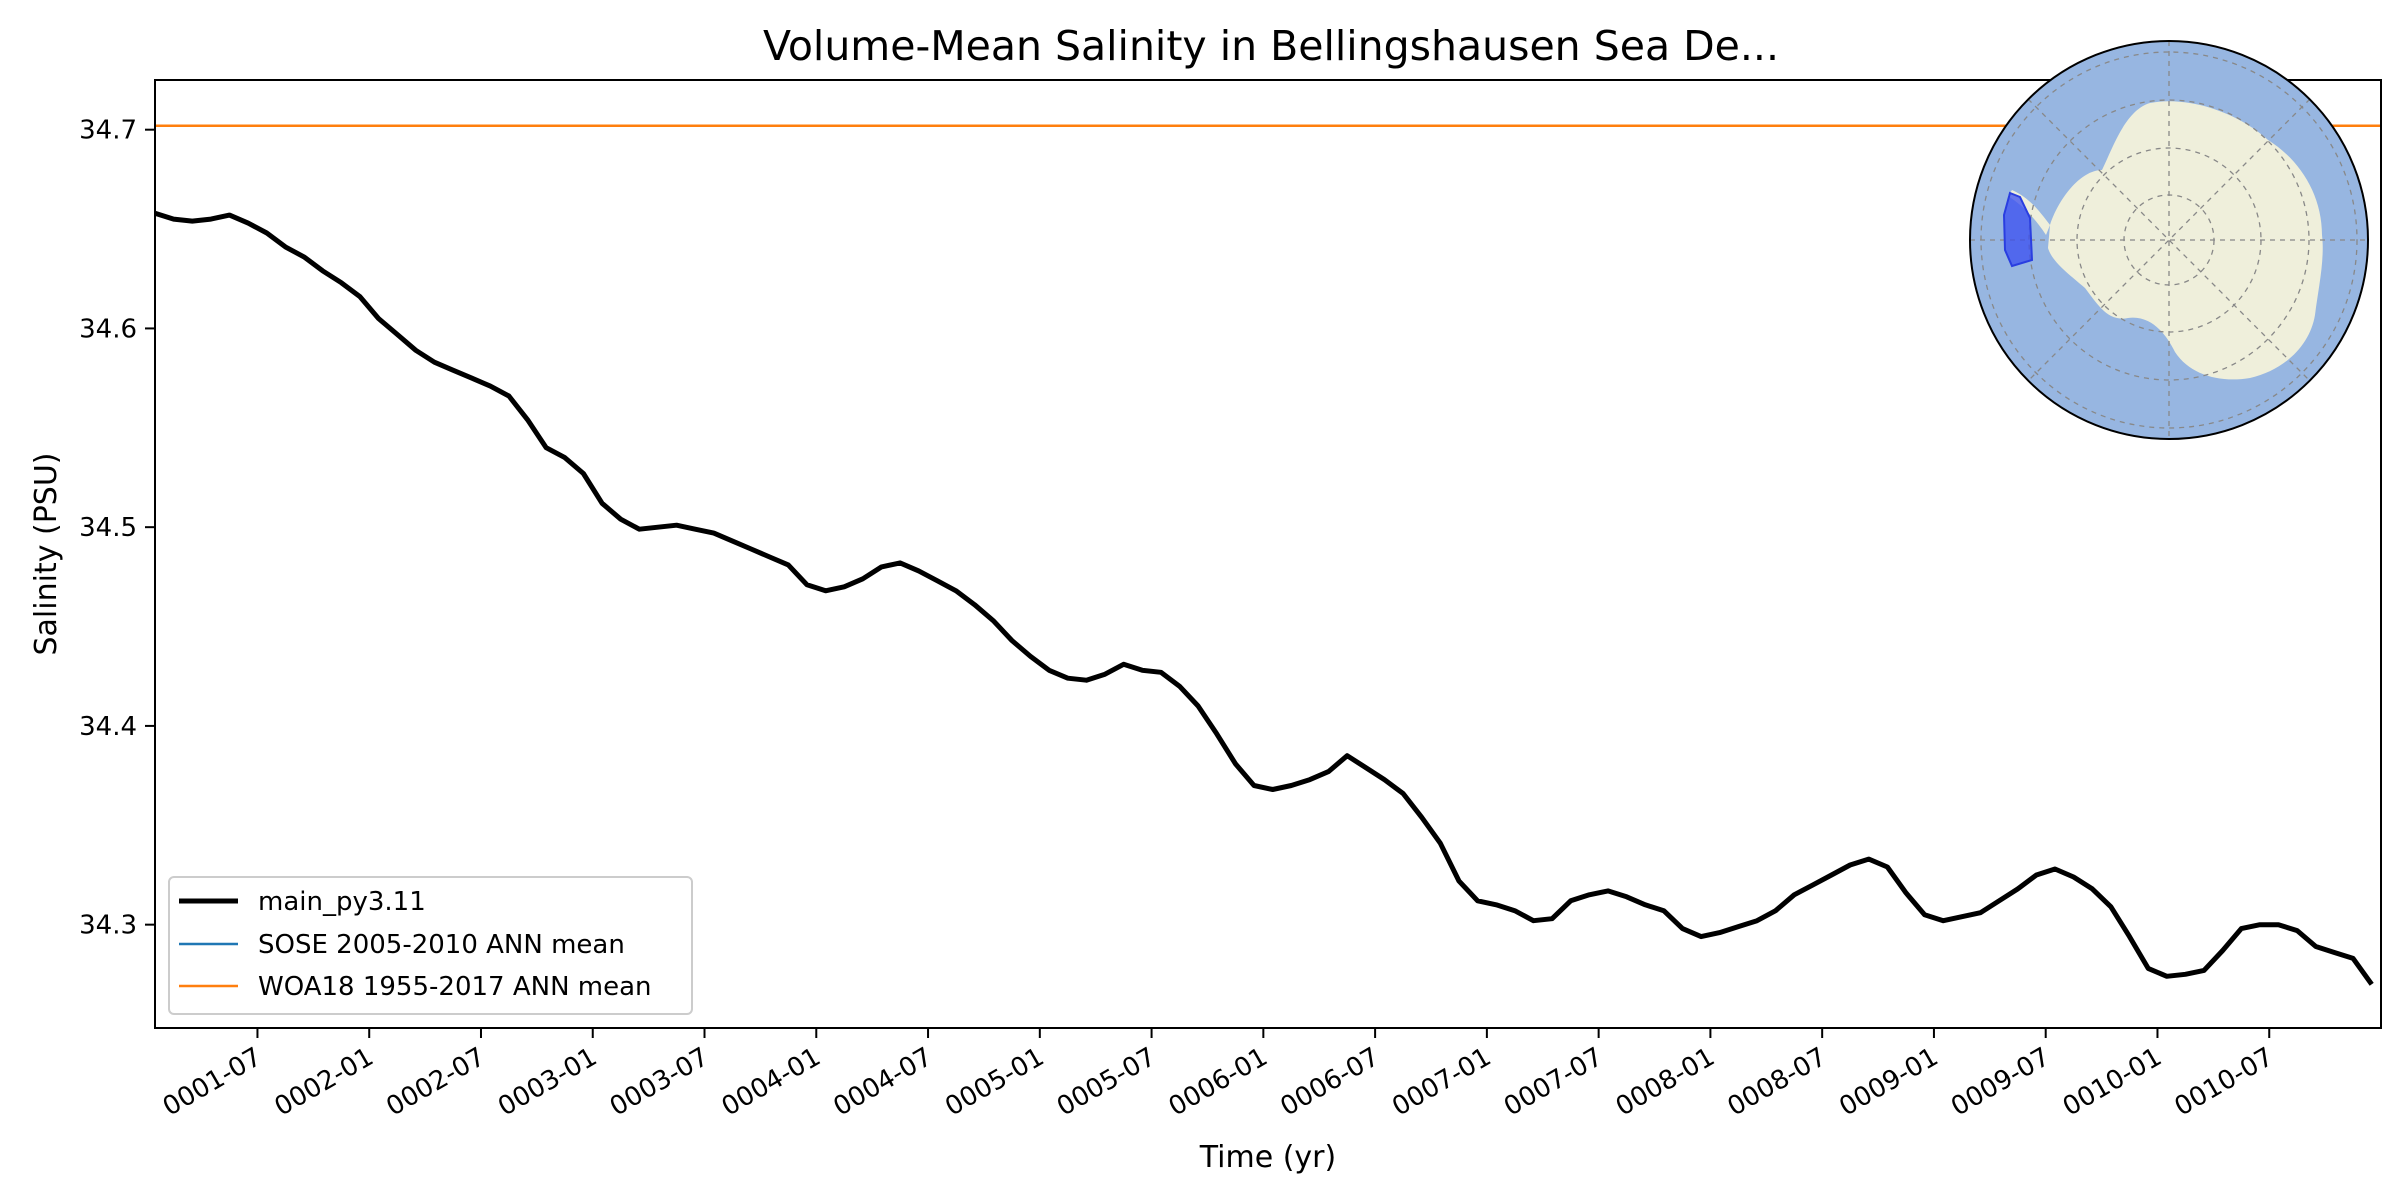 The image size is (2400, 1200). Describe the element at coordinates (435, 1082) in the screenshot. I see `x-tick-label: 0002-07` at that location.